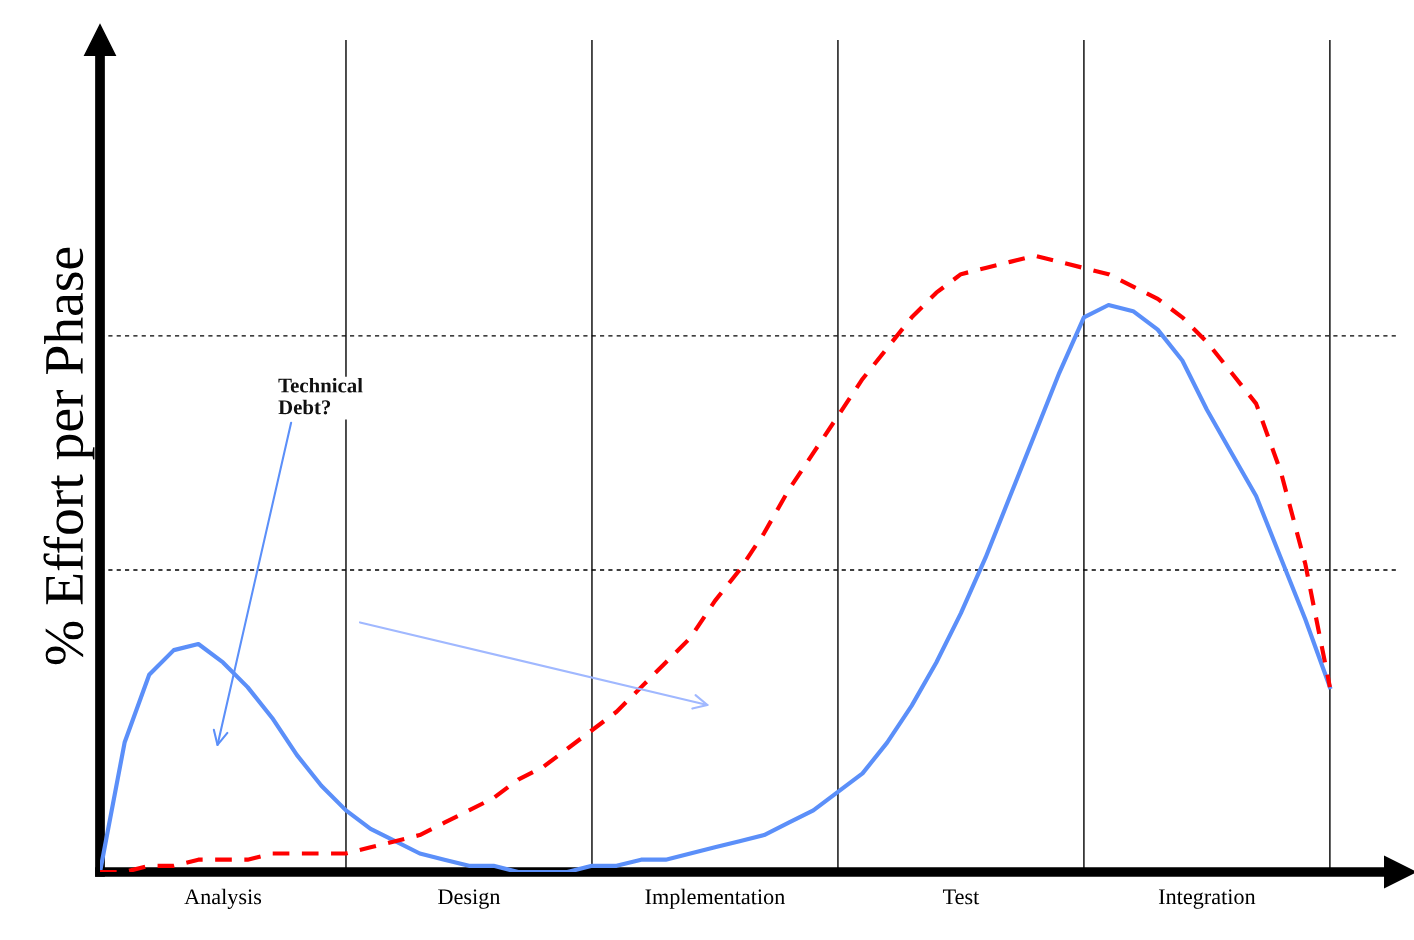  What do you see at coordinates (69, 456) in the screenshot?
I see `y-axis-title: % Effort per Phase` at bounding box center [69, 456].